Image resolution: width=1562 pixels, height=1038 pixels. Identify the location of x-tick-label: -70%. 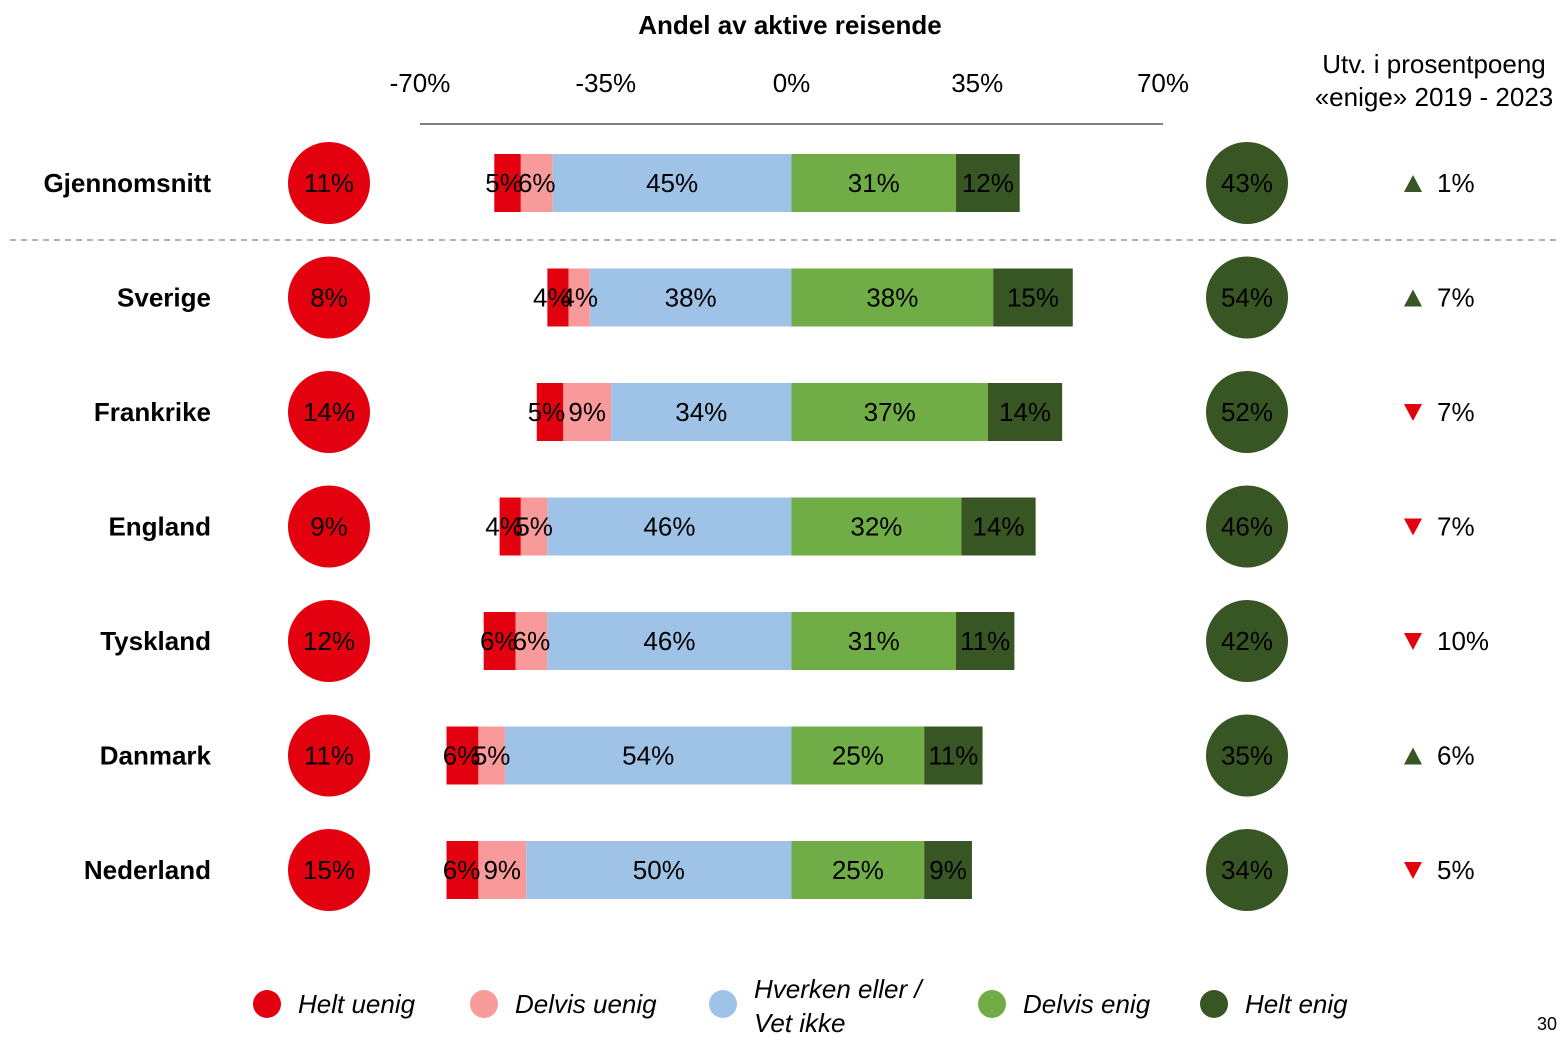
(420, 83).